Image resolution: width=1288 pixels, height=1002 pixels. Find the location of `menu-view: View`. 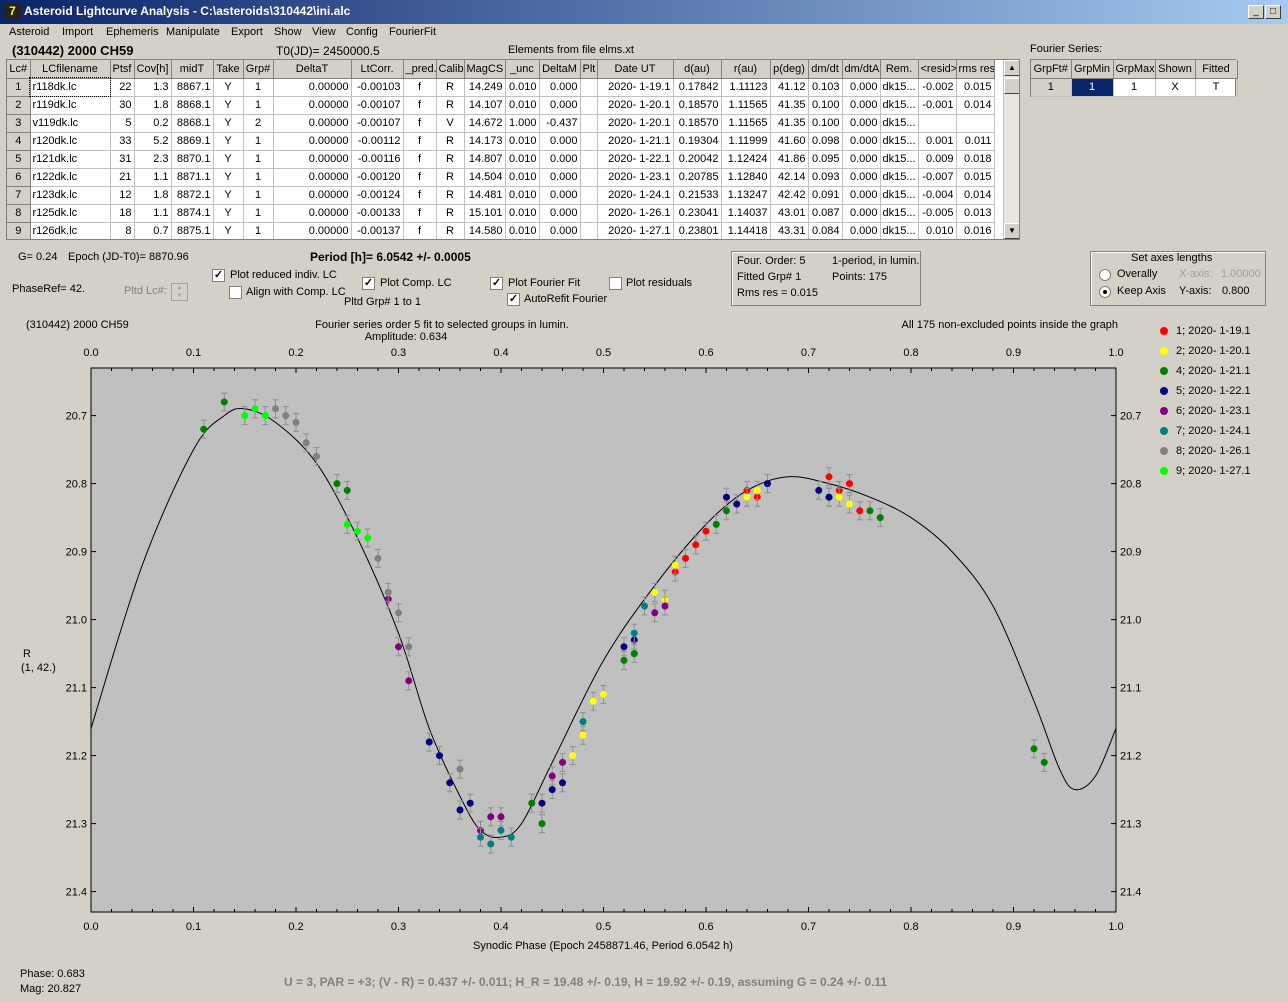

menu-view: View is located at coordinates (324, 32).